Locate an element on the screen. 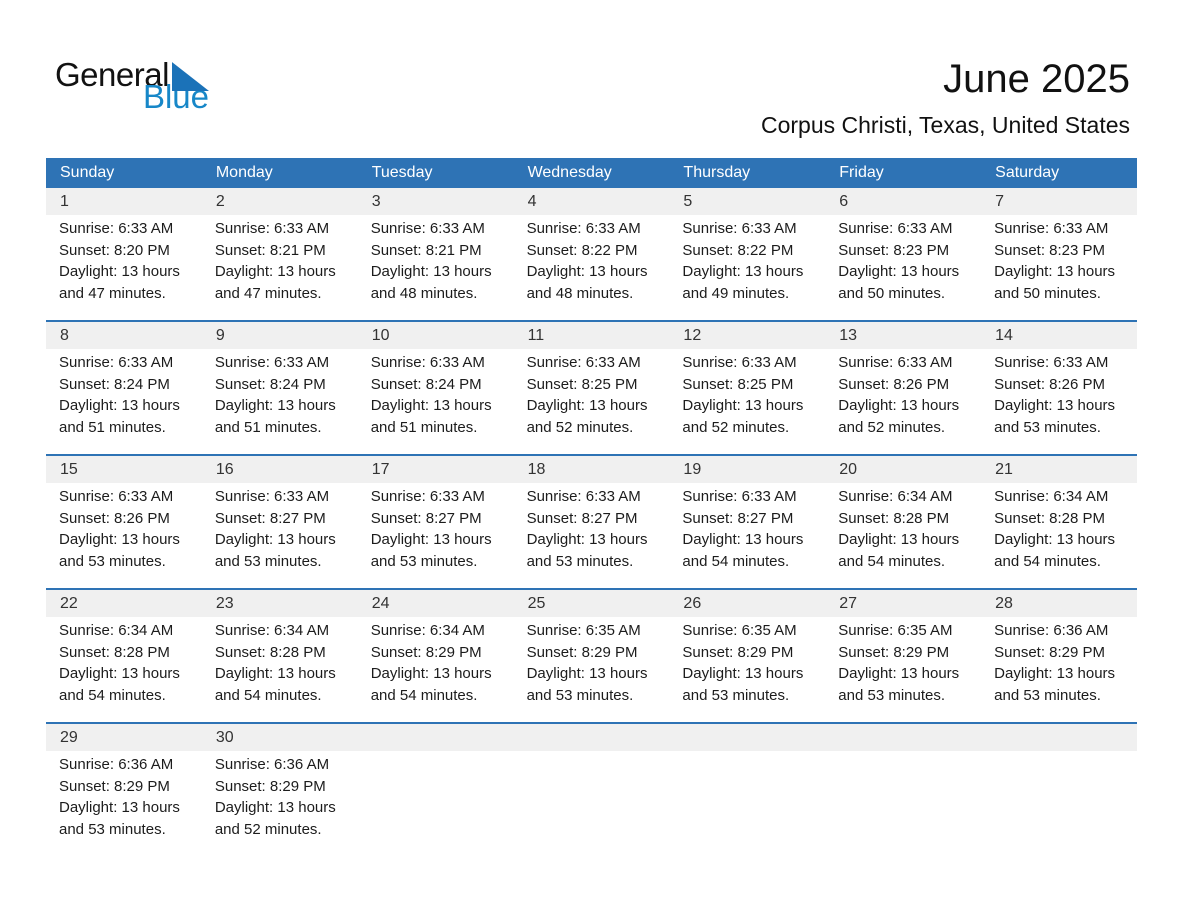 This screenshot has width=1188, height=918. sunset-text: Sunset: 8:23 PM is located at coordinates (894, 250).